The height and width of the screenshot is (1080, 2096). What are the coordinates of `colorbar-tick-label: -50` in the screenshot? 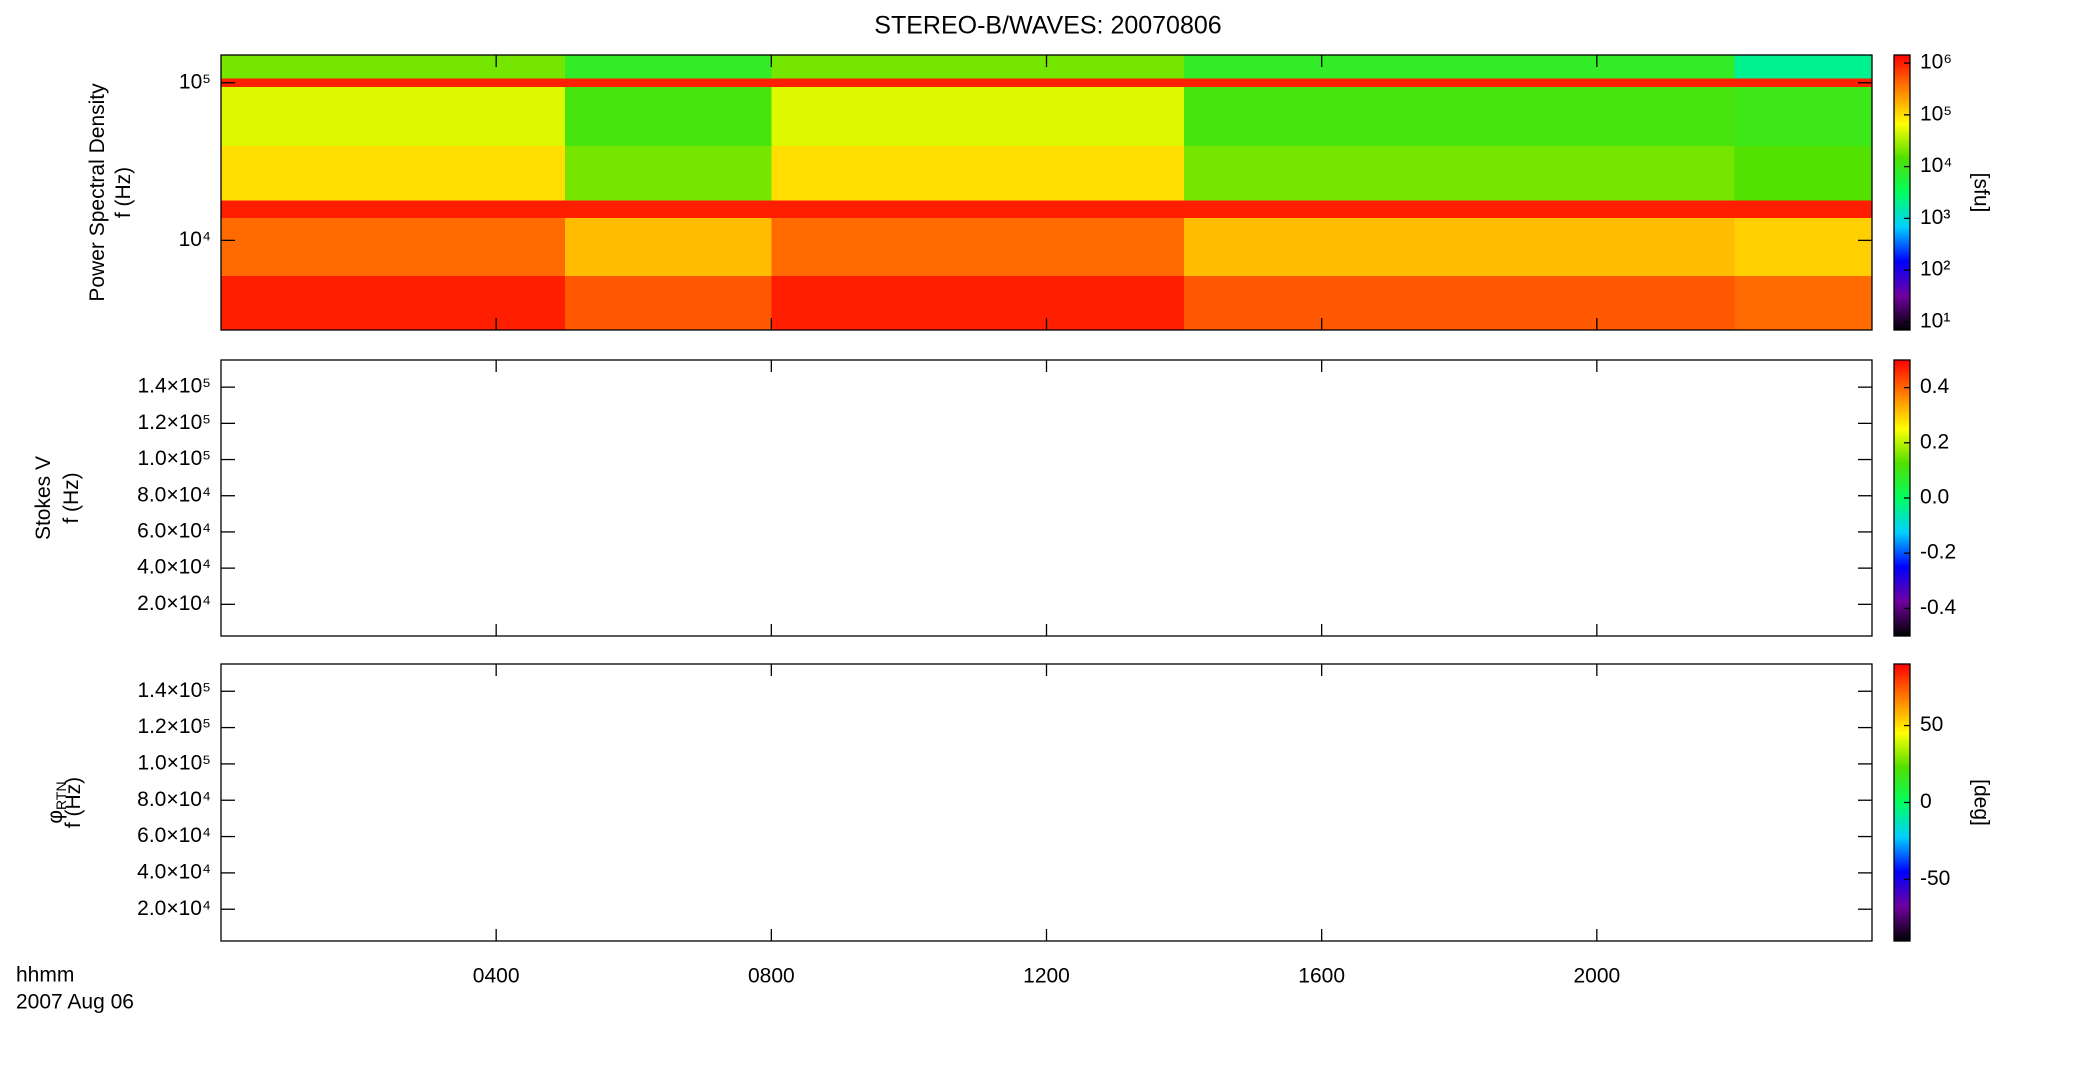 It's located at (1935, 878).